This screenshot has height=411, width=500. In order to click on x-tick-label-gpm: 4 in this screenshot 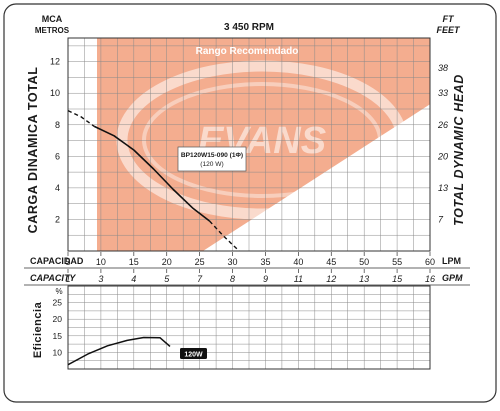, I will do `click(133, 279)`.